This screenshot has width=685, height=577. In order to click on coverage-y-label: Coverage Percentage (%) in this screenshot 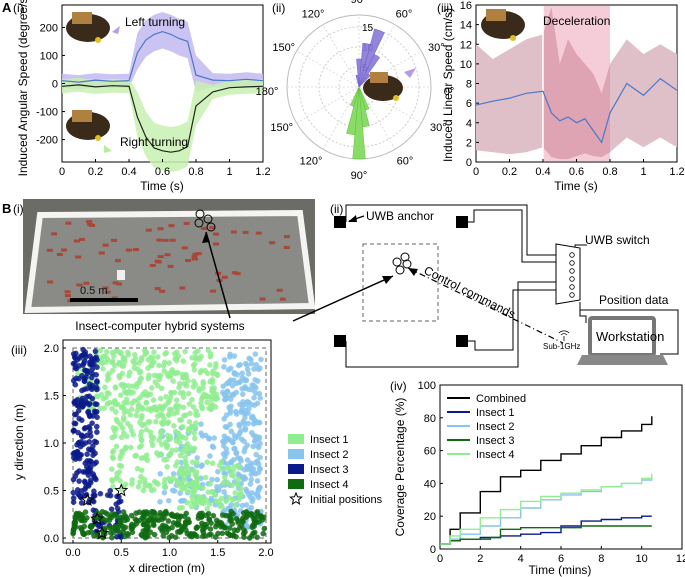, I will do `click(400, 467)`.